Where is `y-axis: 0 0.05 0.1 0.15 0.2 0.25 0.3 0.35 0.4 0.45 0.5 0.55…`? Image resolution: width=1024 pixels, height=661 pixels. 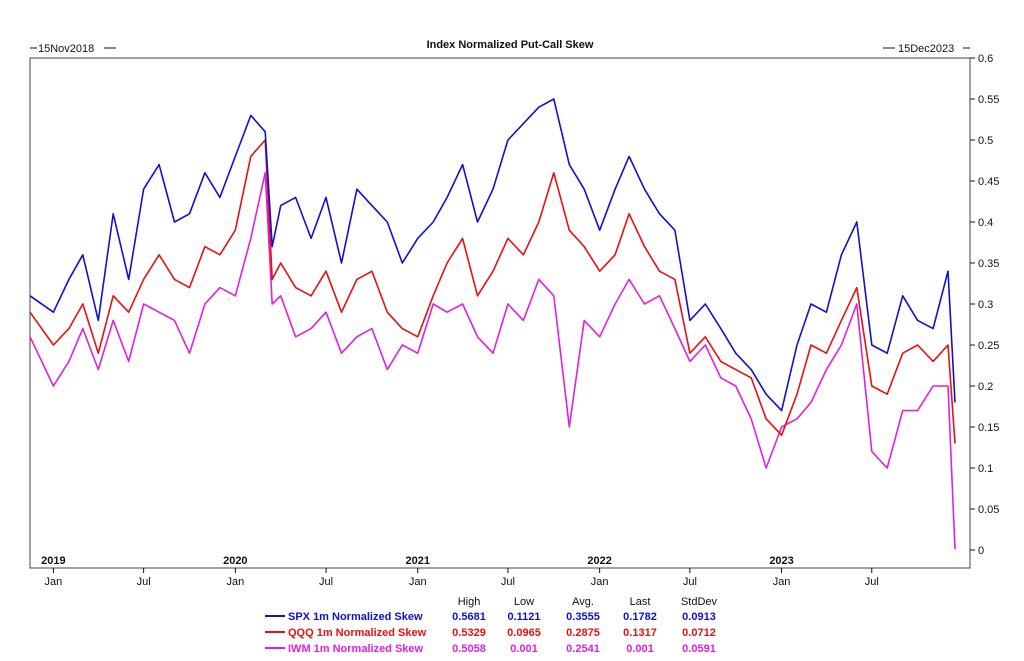 y-axis: 0 0.05 0.1 0.15 0.2 0.25 0.3 0.35 0.4 0.45 0.5 0.55… is located at coordinates (984, 305).